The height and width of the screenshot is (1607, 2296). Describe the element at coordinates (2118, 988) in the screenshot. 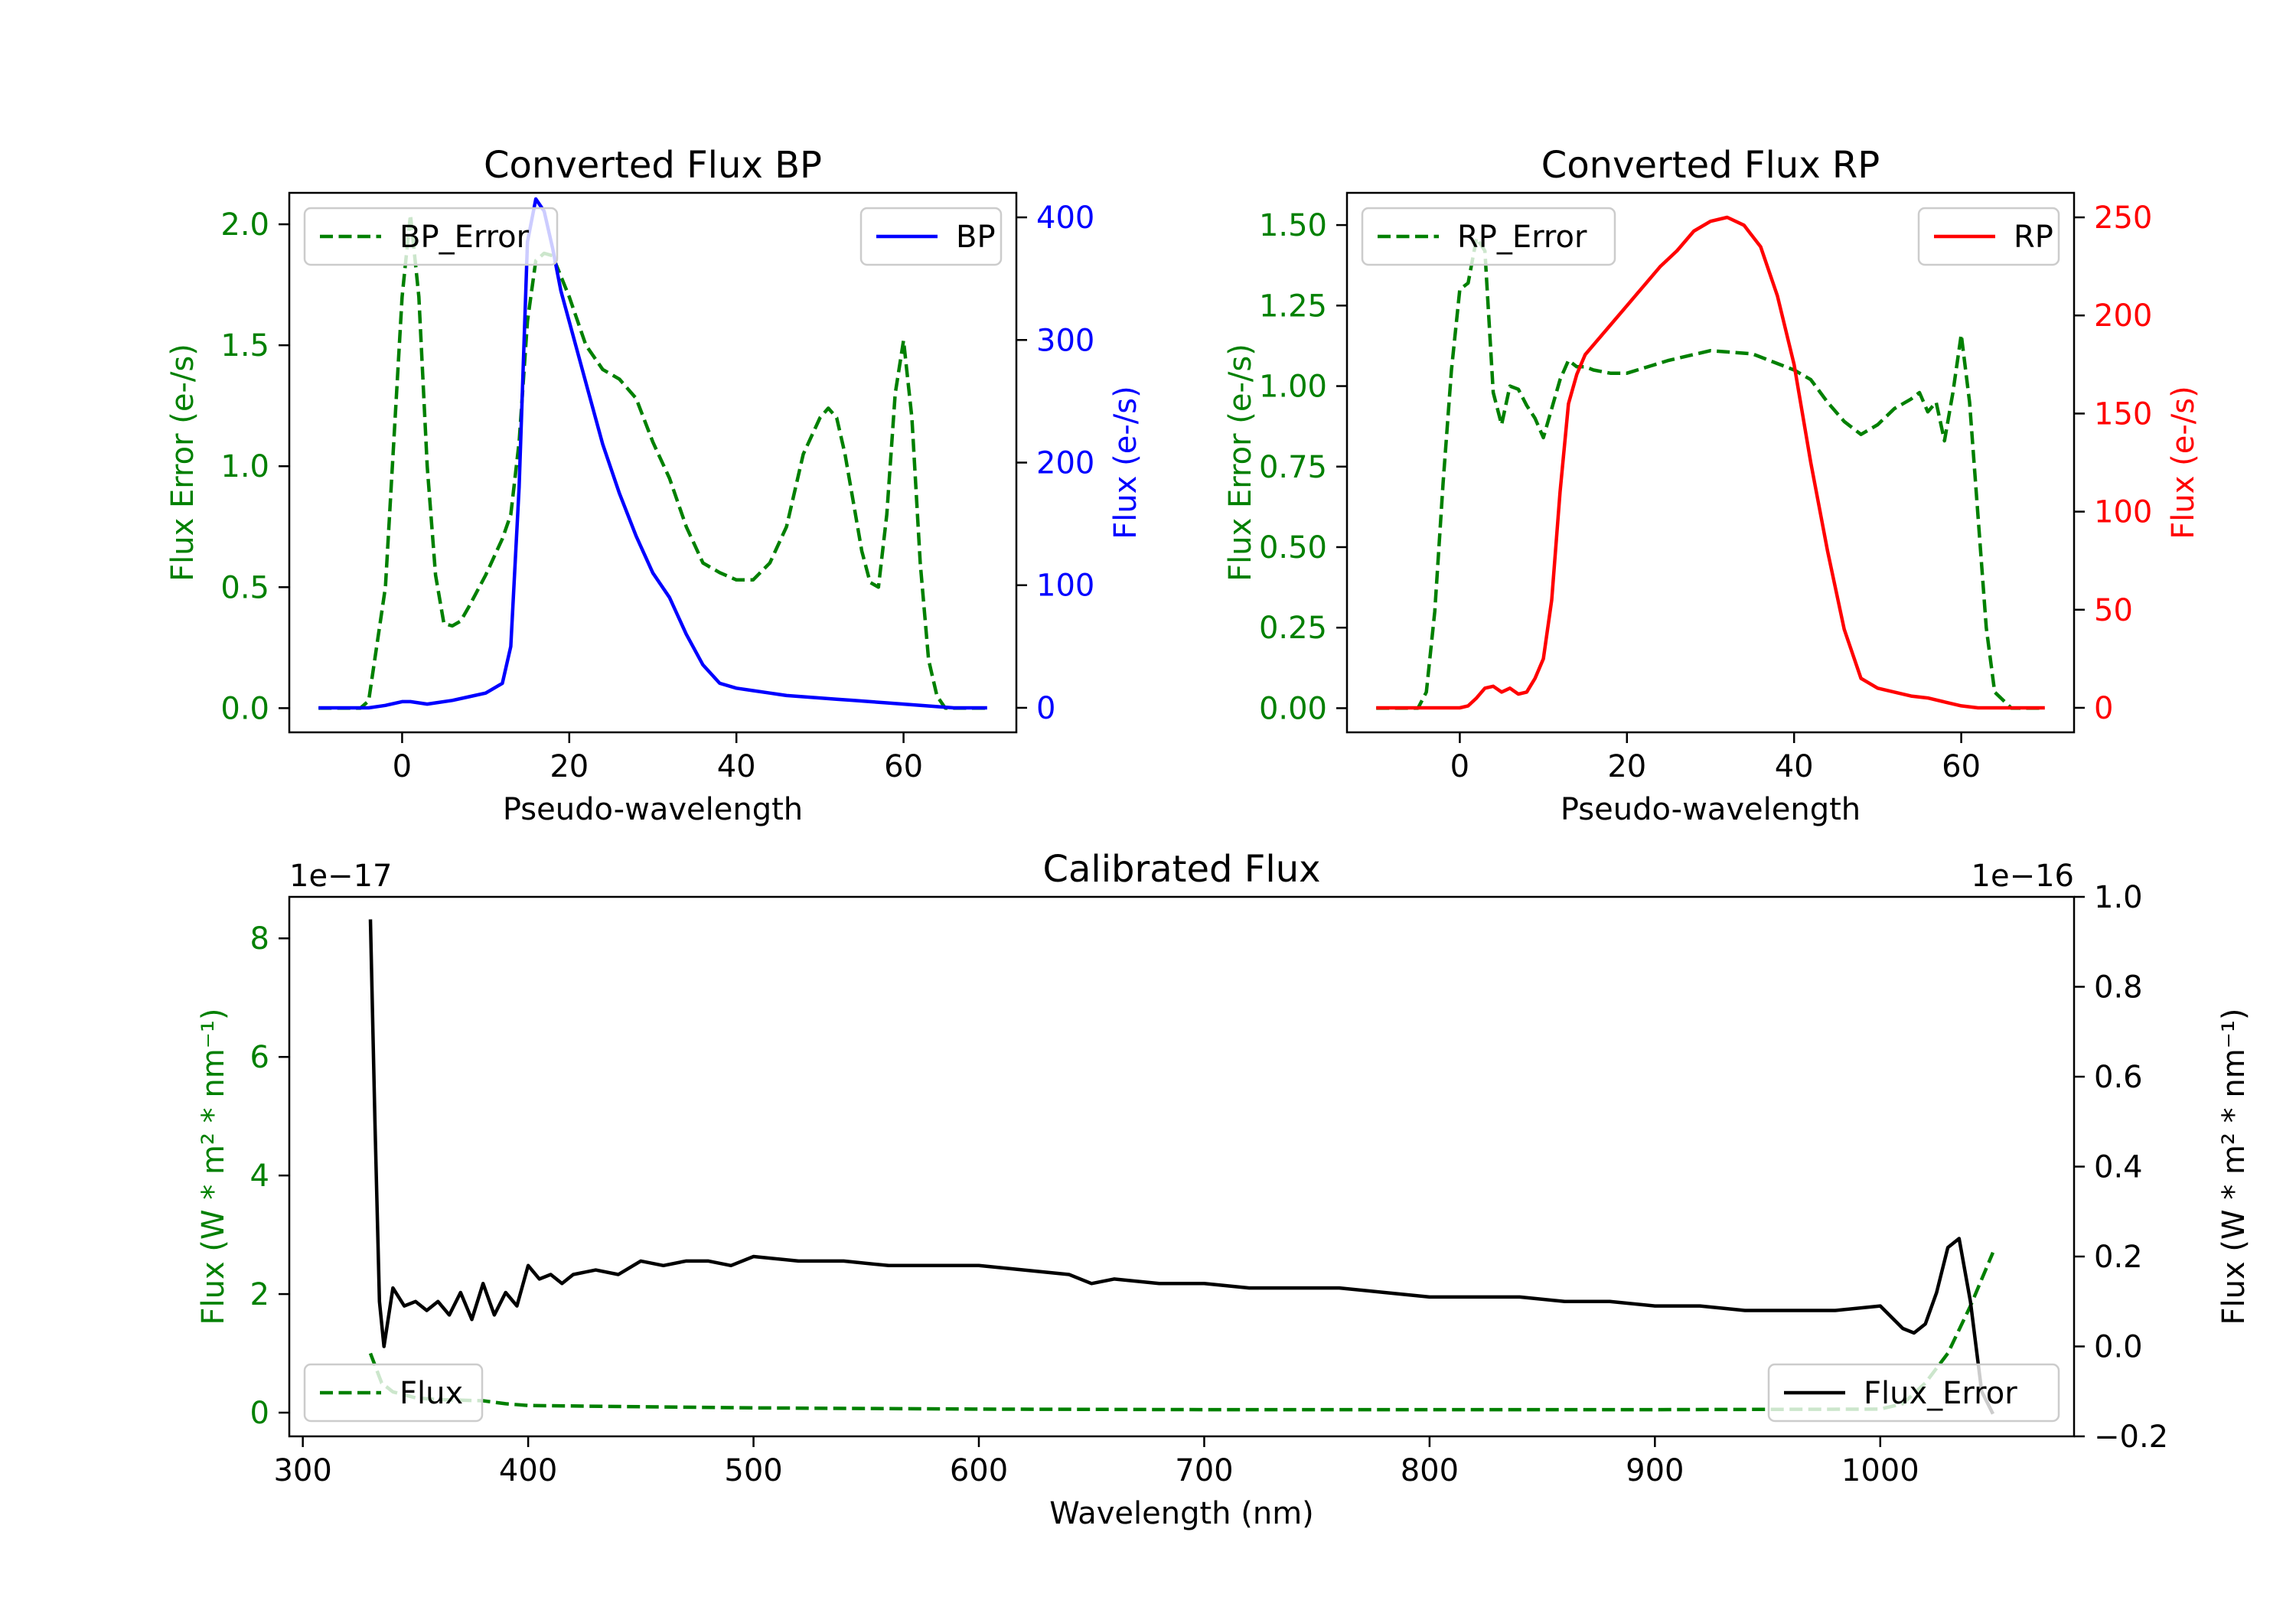

I see `y-right-tick-label: 0.8` at that location.